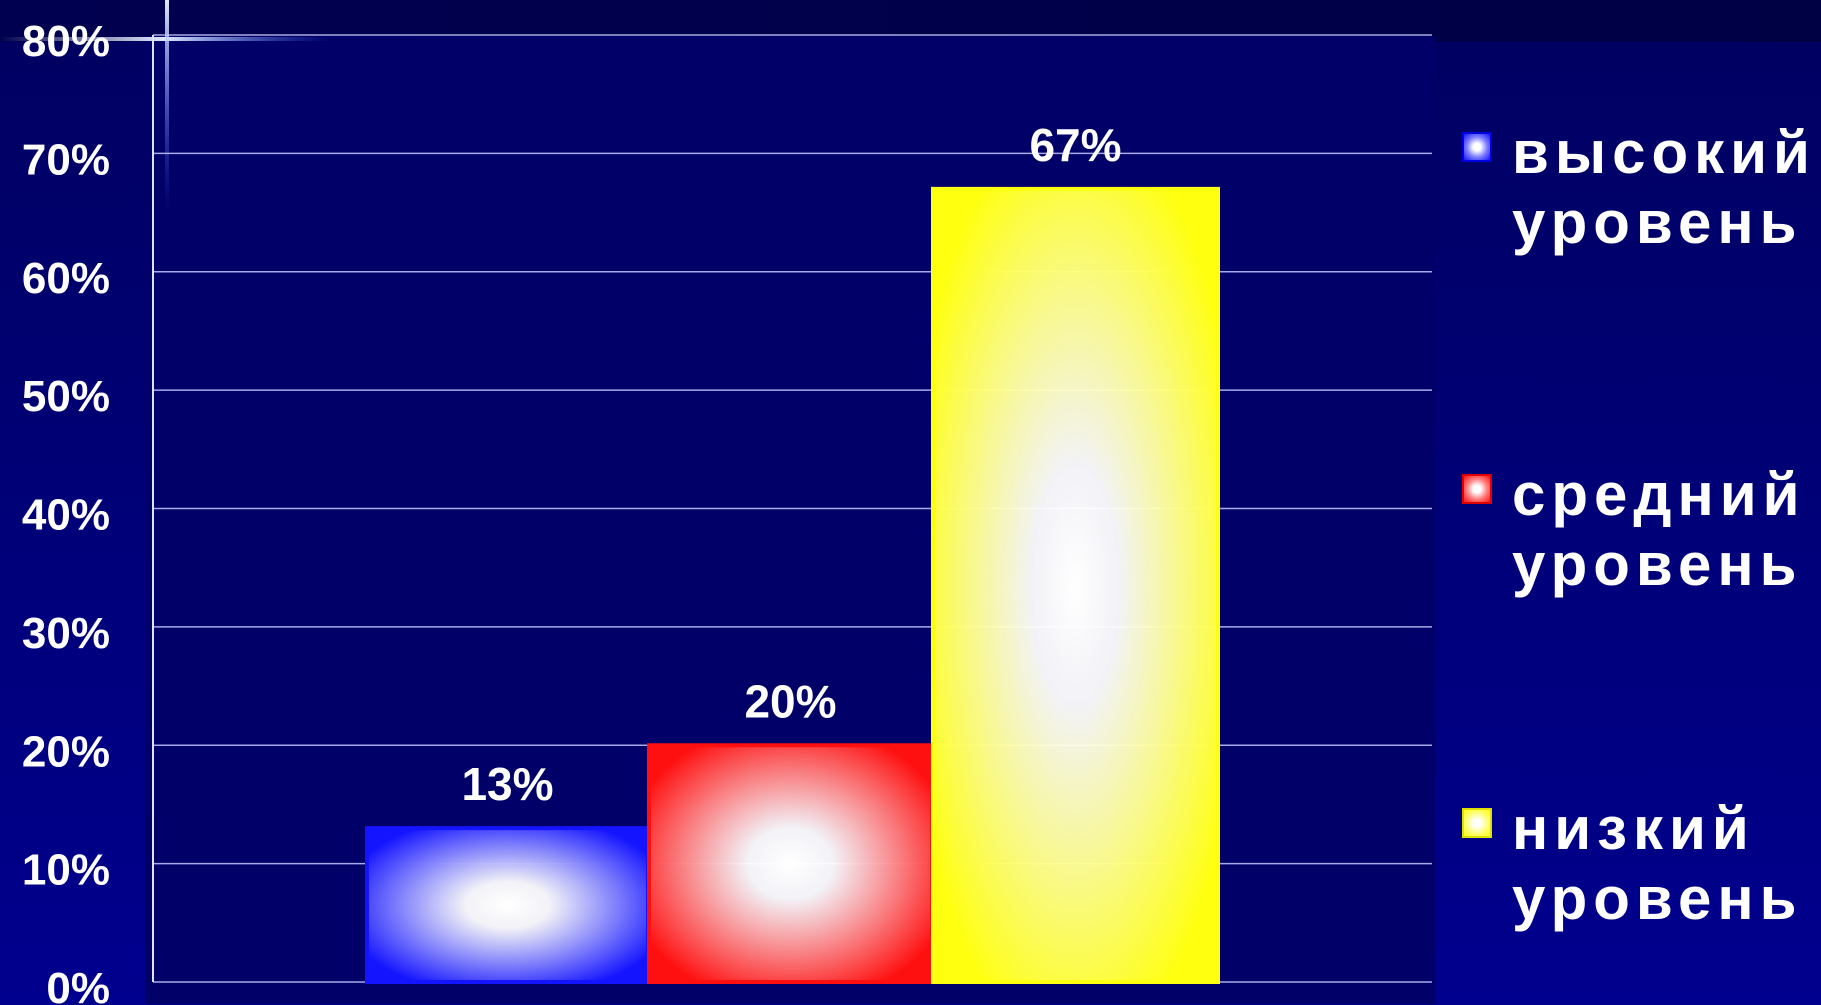 The image size is (1821, 1005). What do you see at coordinates (66, 870) in the screenshot?
I see `y-tick-label-10: 10%` at bounding box center [66, 870].